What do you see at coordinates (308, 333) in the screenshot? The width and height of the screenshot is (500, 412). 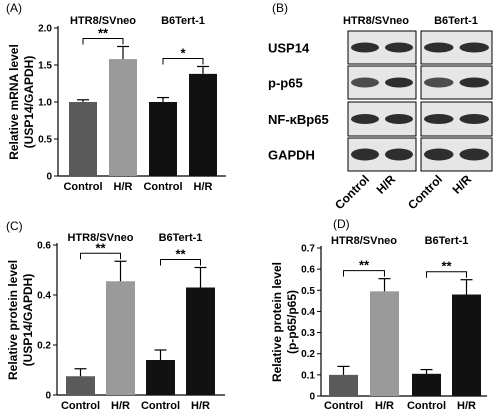 I see `y-tick-label: 0.3` at bounding box center [308, 333].